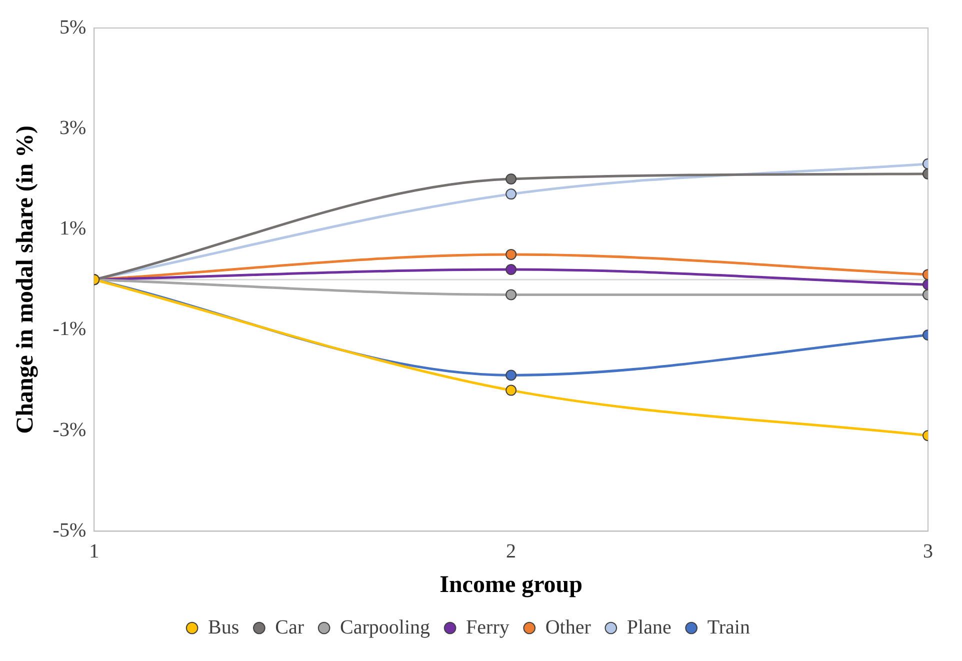  Describe the element at coordinates (511, 551) in the screenshot. I see `x-tick-label: 2` at that location.